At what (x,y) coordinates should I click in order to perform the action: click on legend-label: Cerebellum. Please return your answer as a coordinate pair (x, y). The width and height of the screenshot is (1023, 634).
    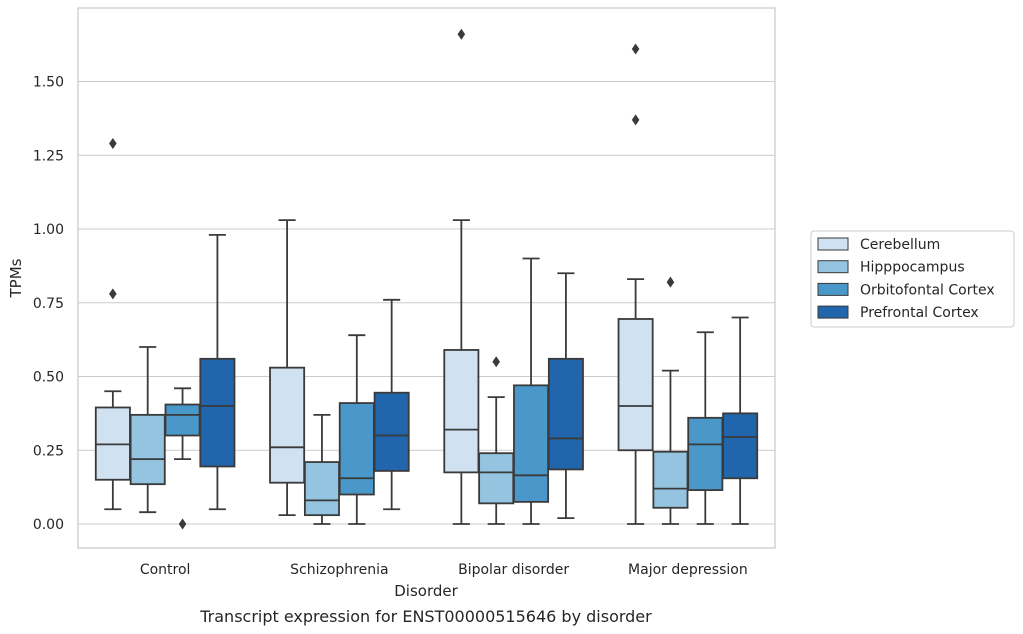
    Looking at the image, I should click on (900, 245).